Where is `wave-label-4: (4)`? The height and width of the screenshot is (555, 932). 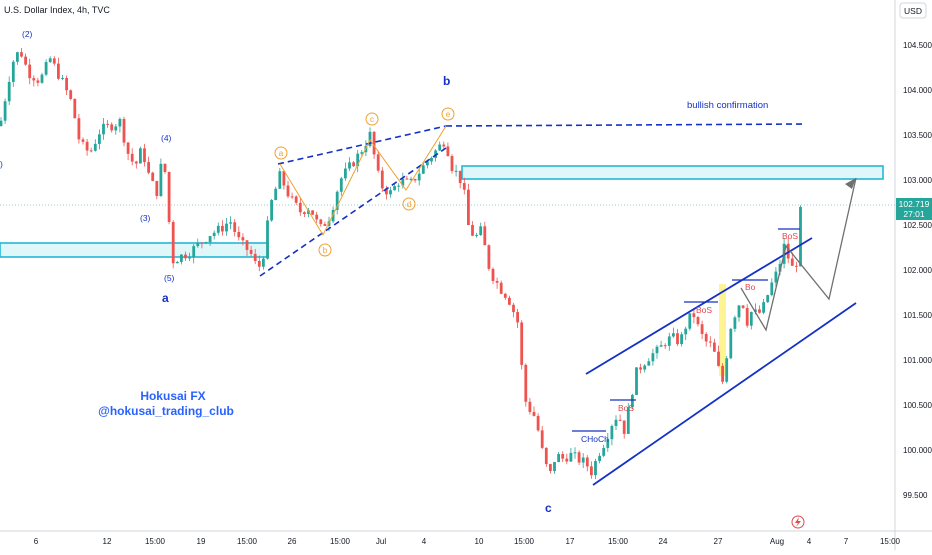
wave-label-4: (4) is located at coordinates (166, 138).